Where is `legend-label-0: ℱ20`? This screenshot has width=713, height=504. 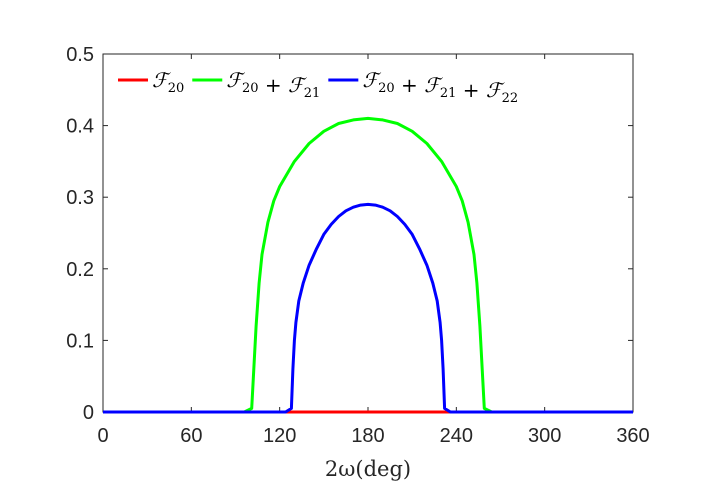
legend-label-0: ℱ20 is located at coordinates (168, 82).